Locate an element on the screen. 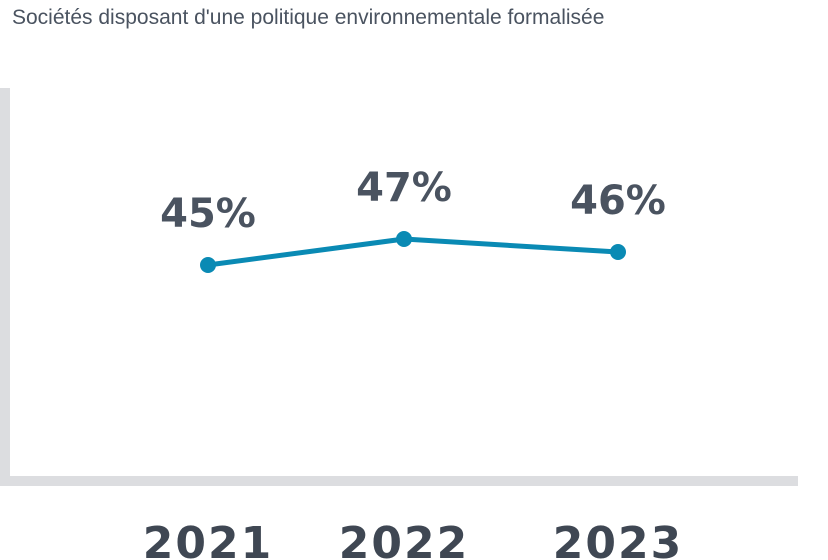 The width and height of the screenshot is (828, 560). data-point-2023 is located at coordinates (618, 252).